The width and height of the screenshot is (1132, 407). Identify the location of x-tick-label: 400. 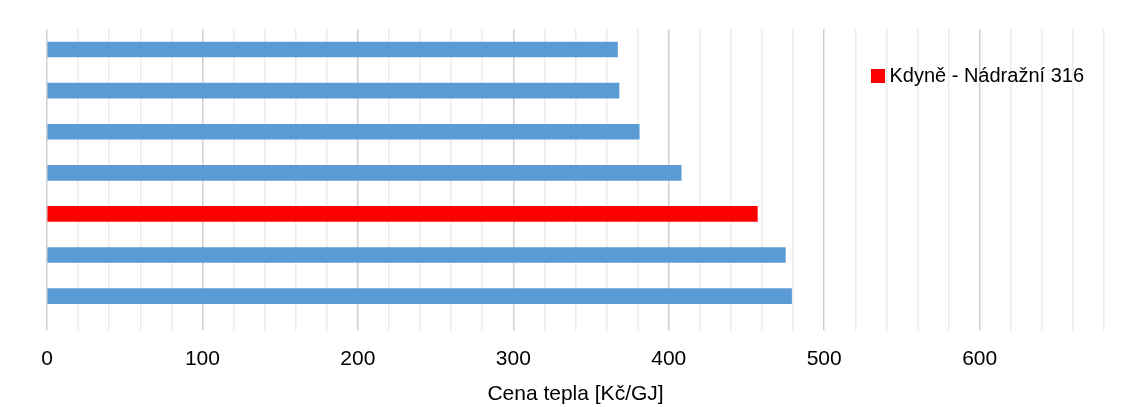
(669, 357).